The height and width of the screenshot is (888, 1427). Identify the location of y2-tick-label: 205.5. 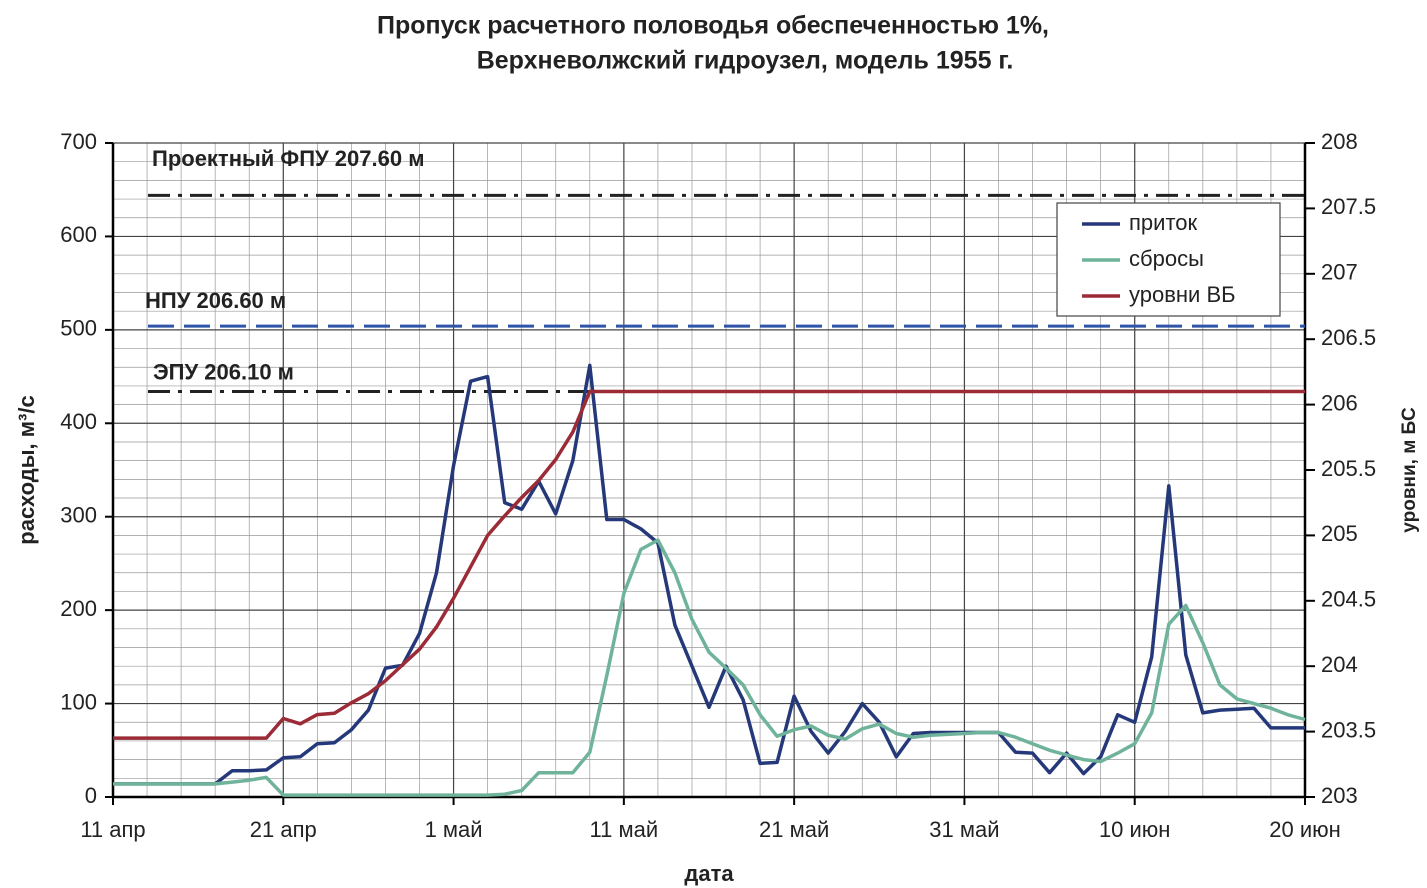
(1348, 468).